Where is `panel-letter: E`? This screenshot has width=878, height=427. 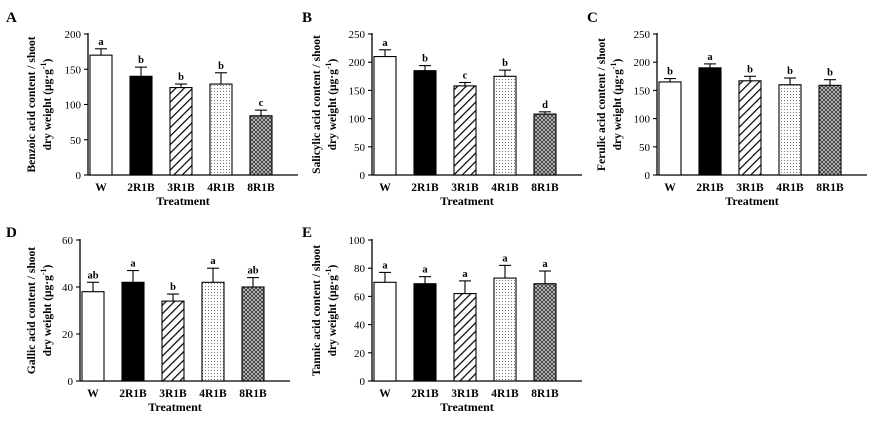
panel-letter: E is located at coordinates (307, 233).